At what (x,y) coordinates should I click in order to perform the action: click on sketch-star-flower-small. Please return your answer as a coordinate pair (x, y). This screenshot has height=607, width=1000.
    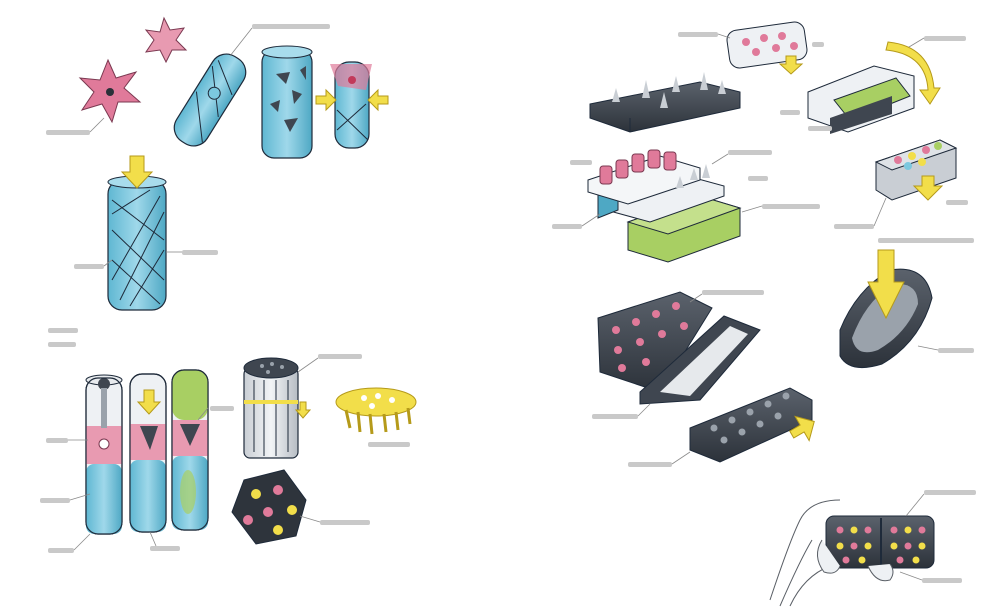
    Looking at the image, I should click on (166, 40).